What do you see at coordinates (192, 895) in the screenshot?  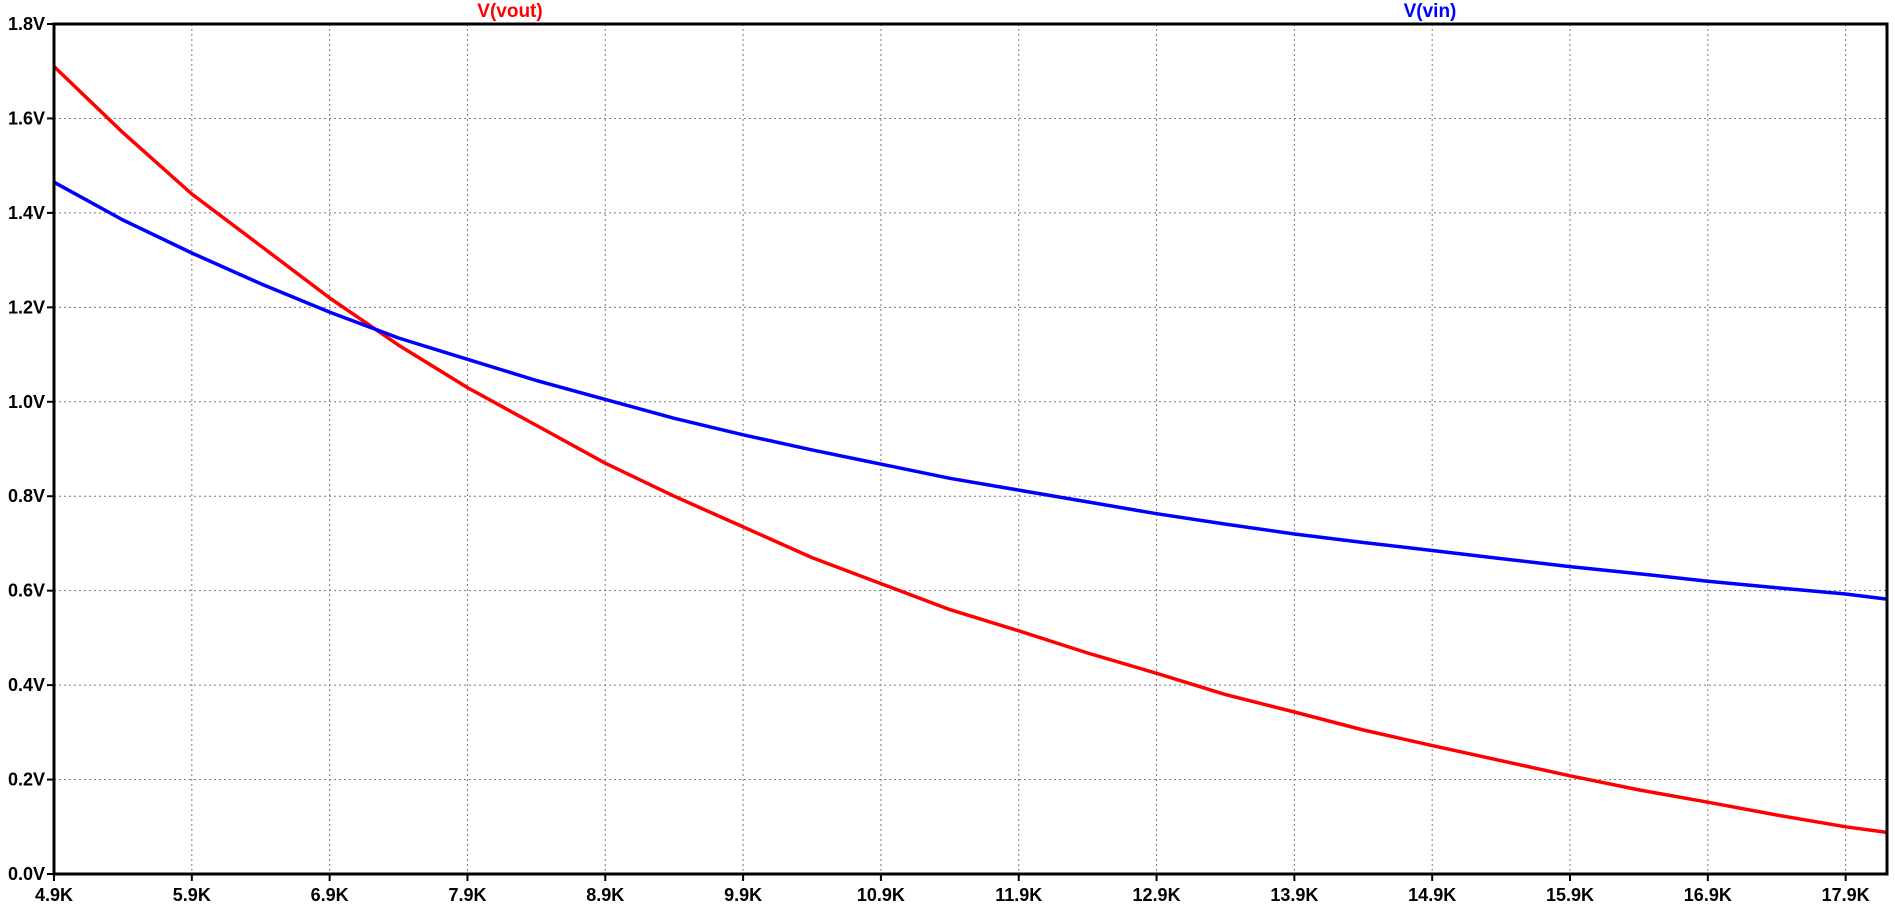 I see `x-tick-label: 5.9K` at bounding box center [192, 895].